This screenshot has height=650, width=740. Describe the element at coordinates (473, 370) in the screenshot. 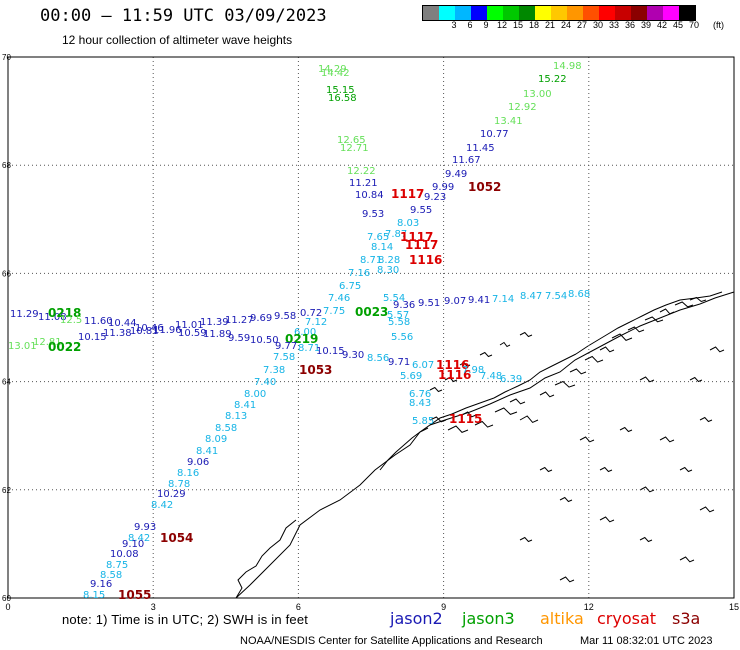

I see `wave-height-label: 7.98` at that location.